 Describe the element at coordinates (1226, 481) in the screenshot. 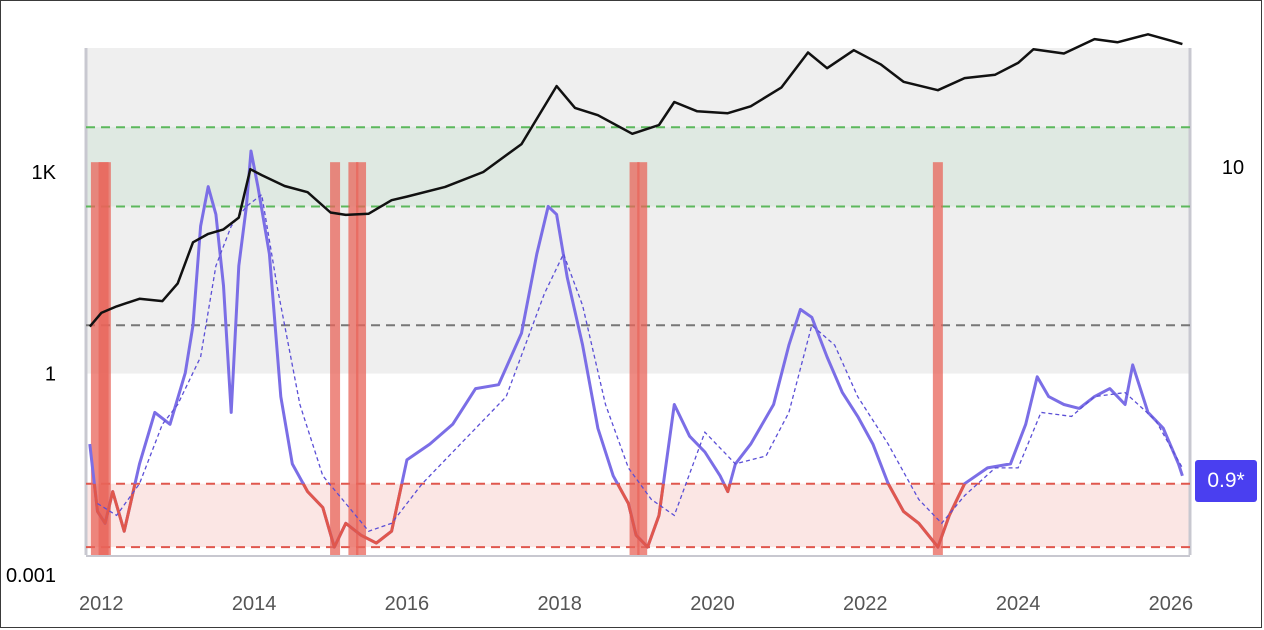

I see `value-badge: 0.9*` at that location.